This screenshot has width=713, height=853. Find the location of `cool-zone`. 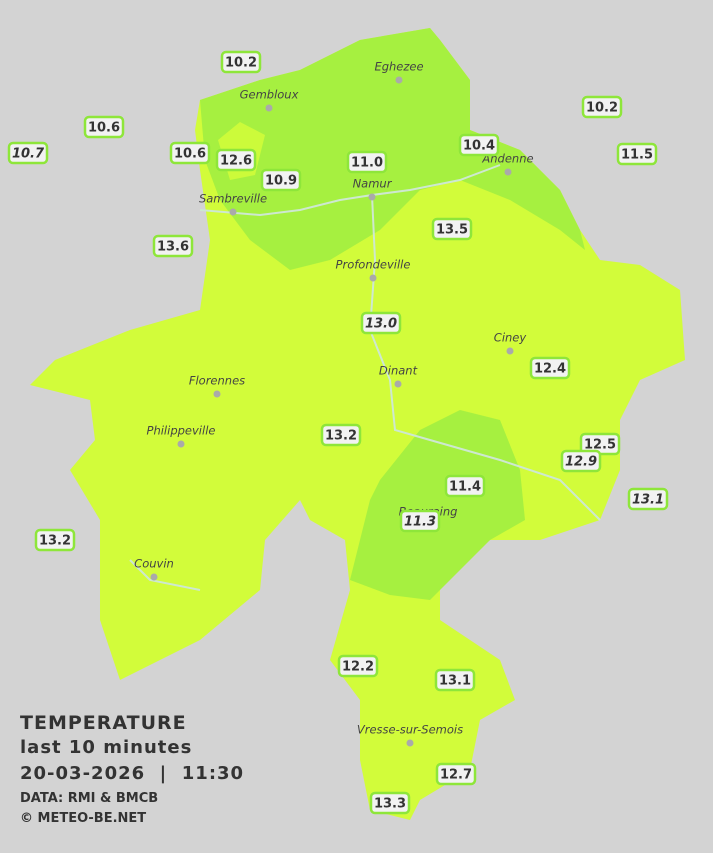

cool-zone is located at coordinates (437, 505).